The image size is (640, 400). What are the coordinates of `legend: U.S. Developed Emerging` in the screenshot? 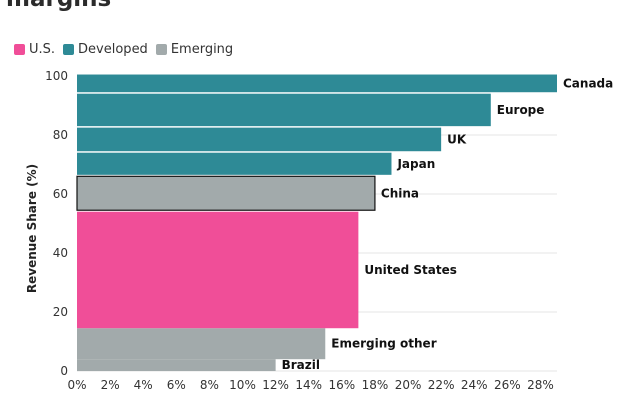 It's located at (123, 49).